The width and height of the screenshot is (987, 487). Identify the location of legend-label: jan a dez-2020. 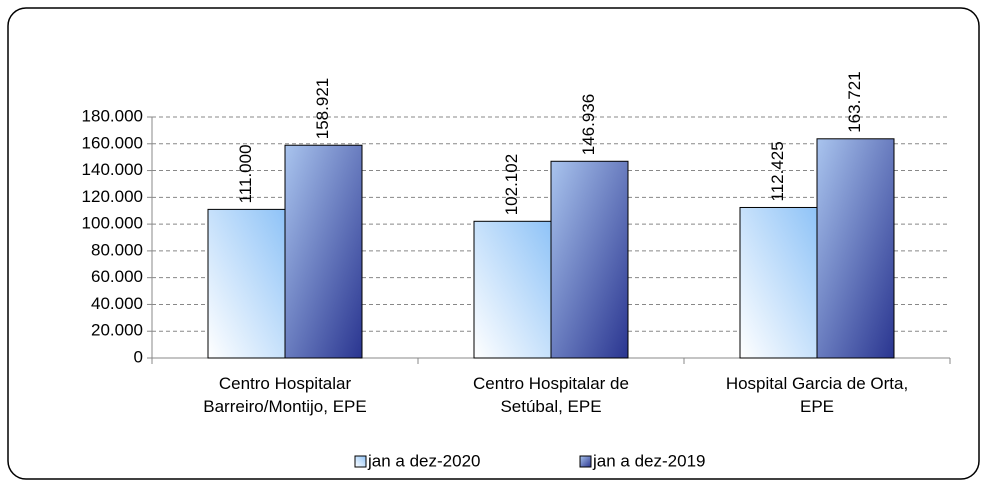
(423, 460).